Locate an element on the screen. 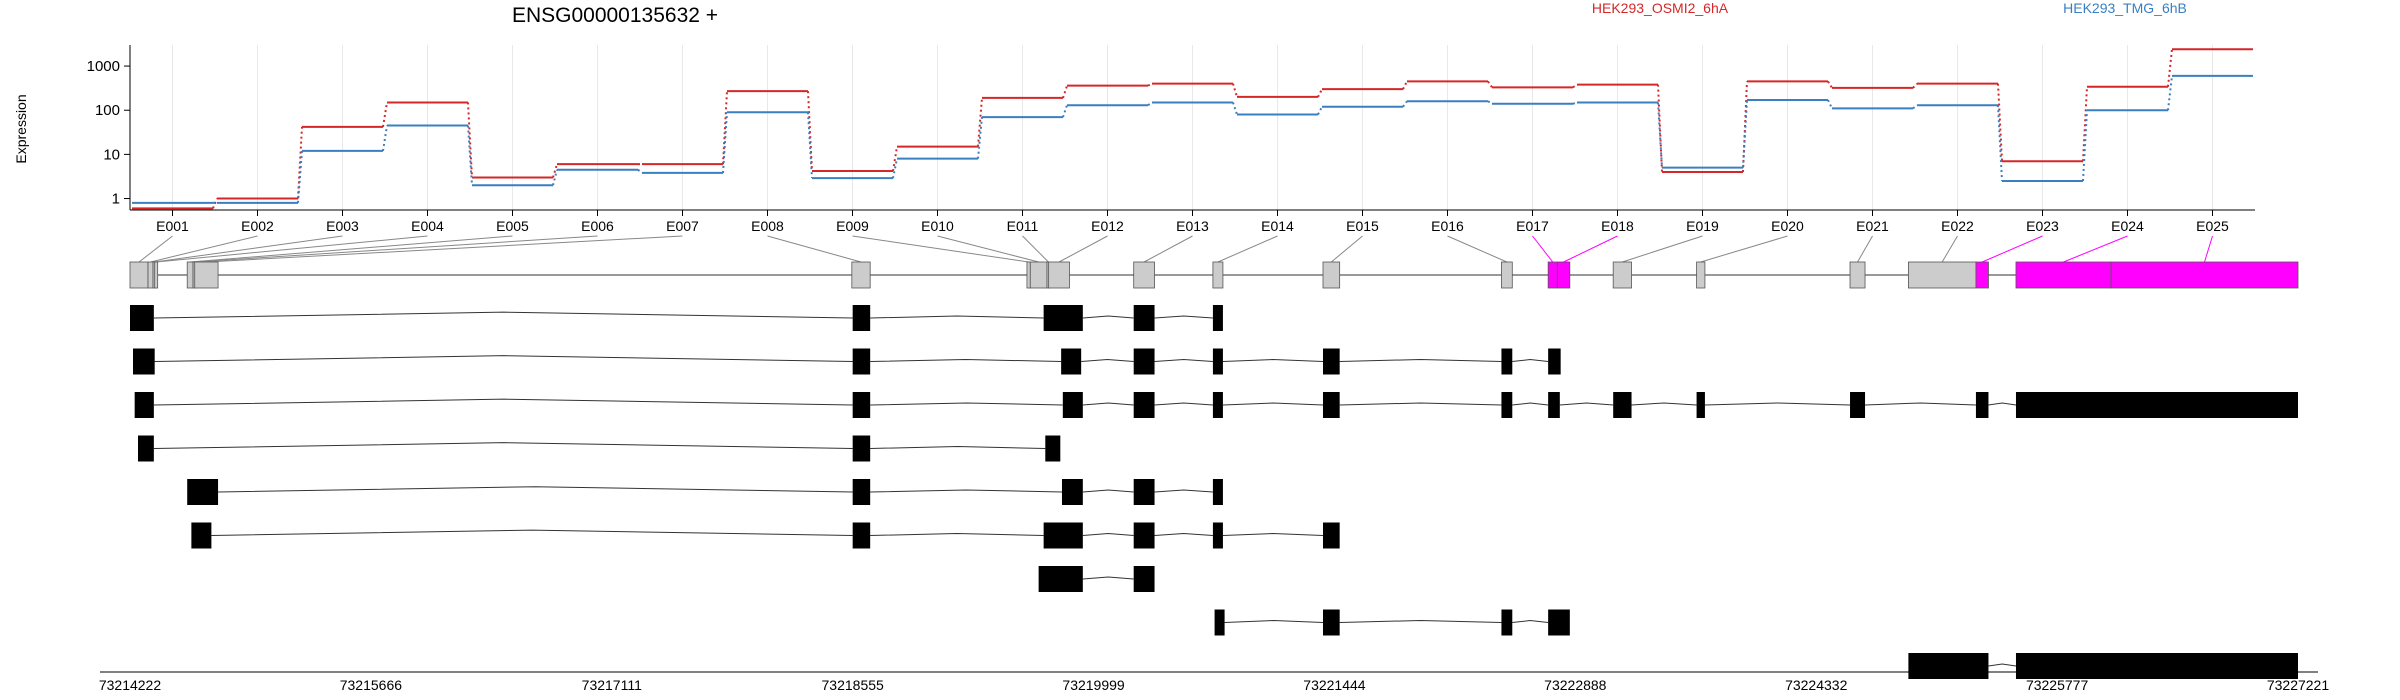 Image resolution: width=2400 pixels, height=700 pixels. x-tick-label: E016 is located at coordinates (1447, 226).